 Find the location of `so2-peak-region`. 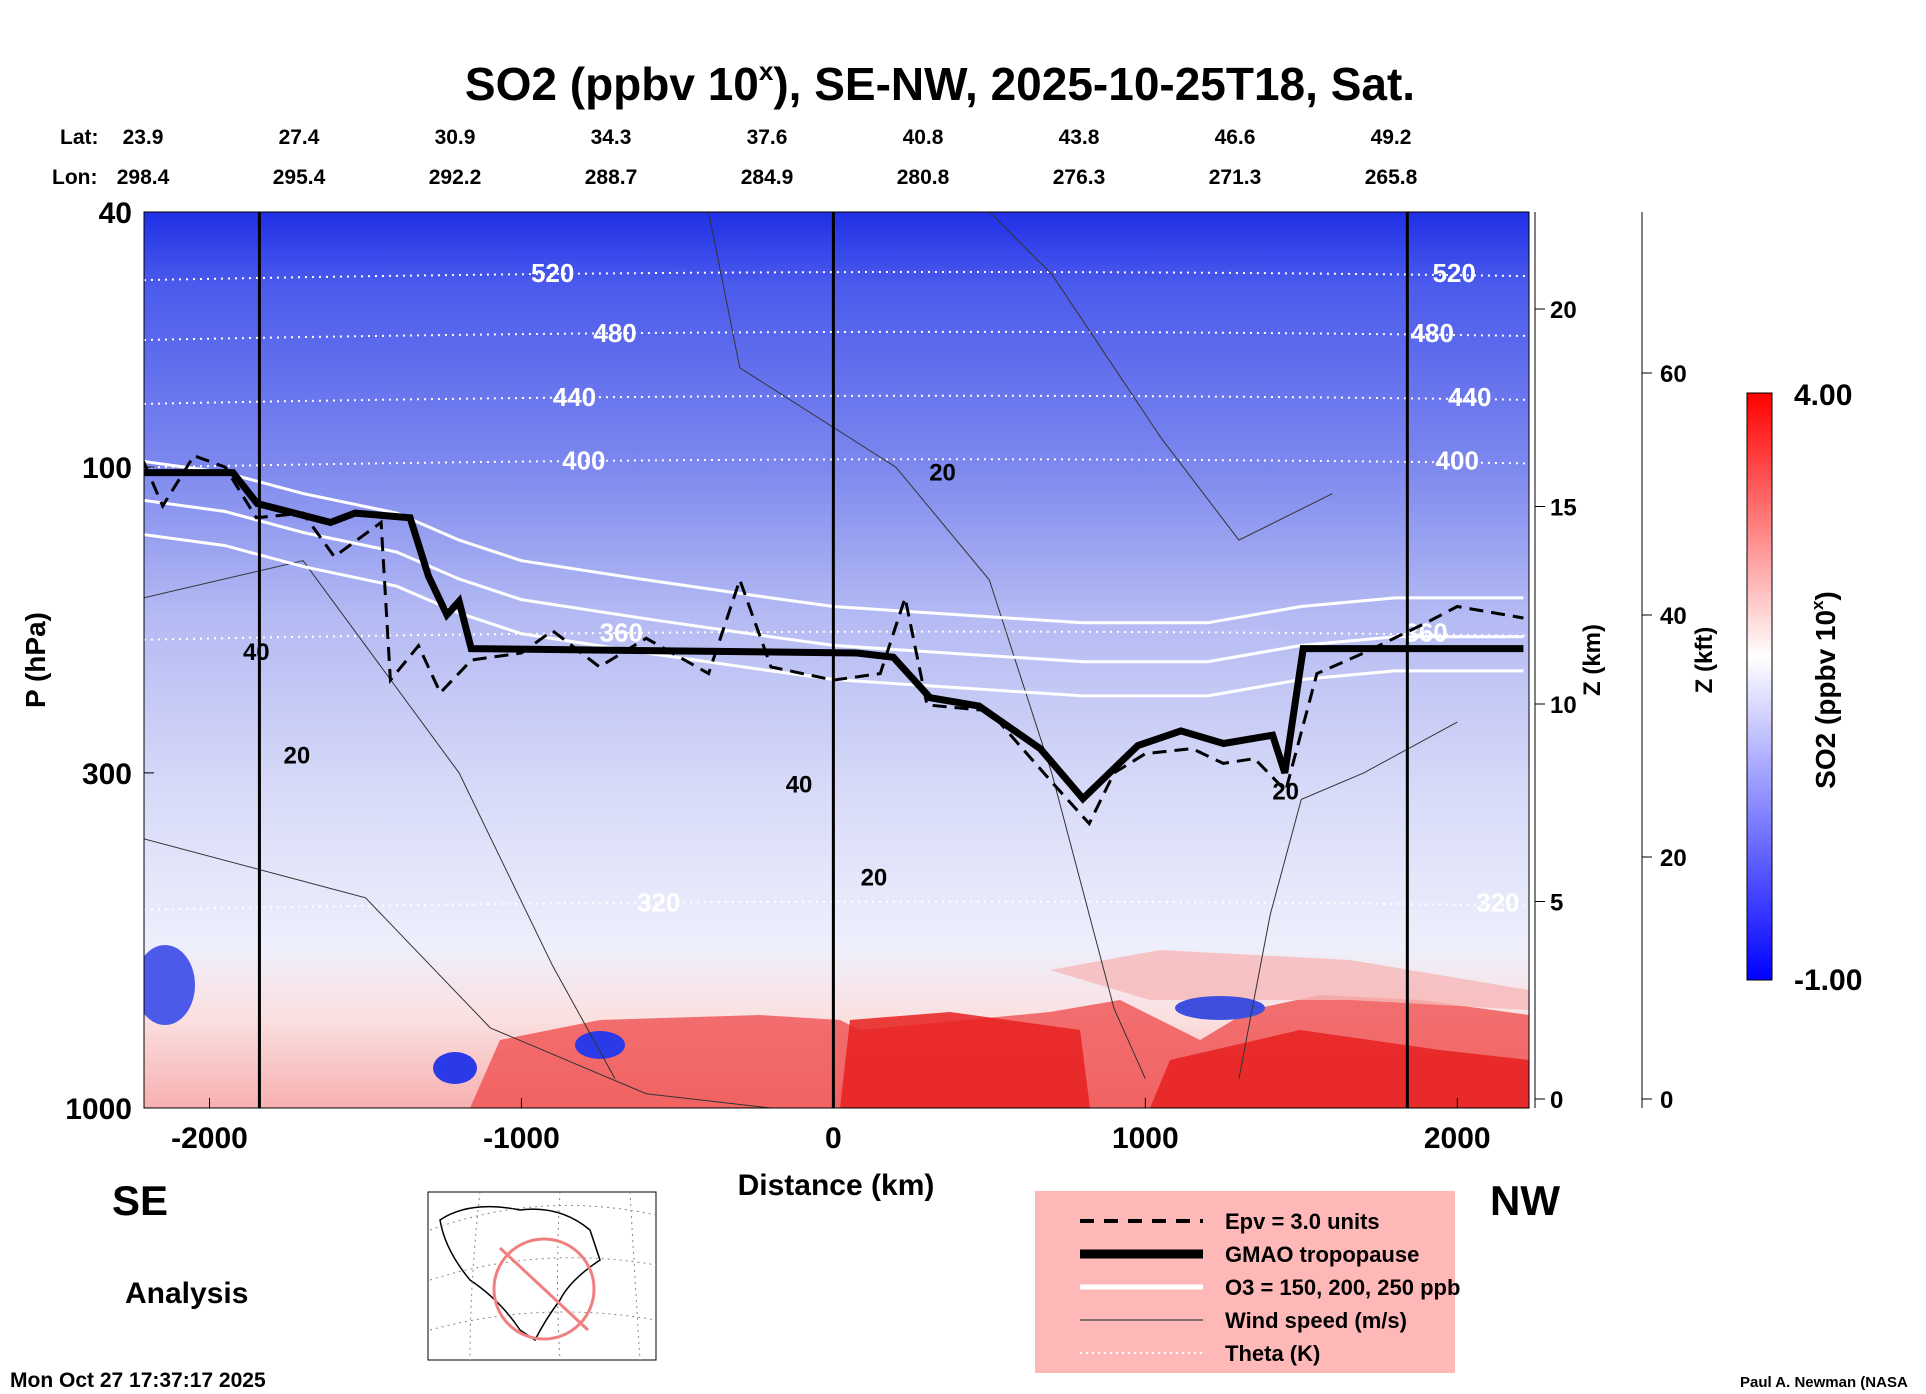

so2-peak-region is located at coordinates (1184, 1060).